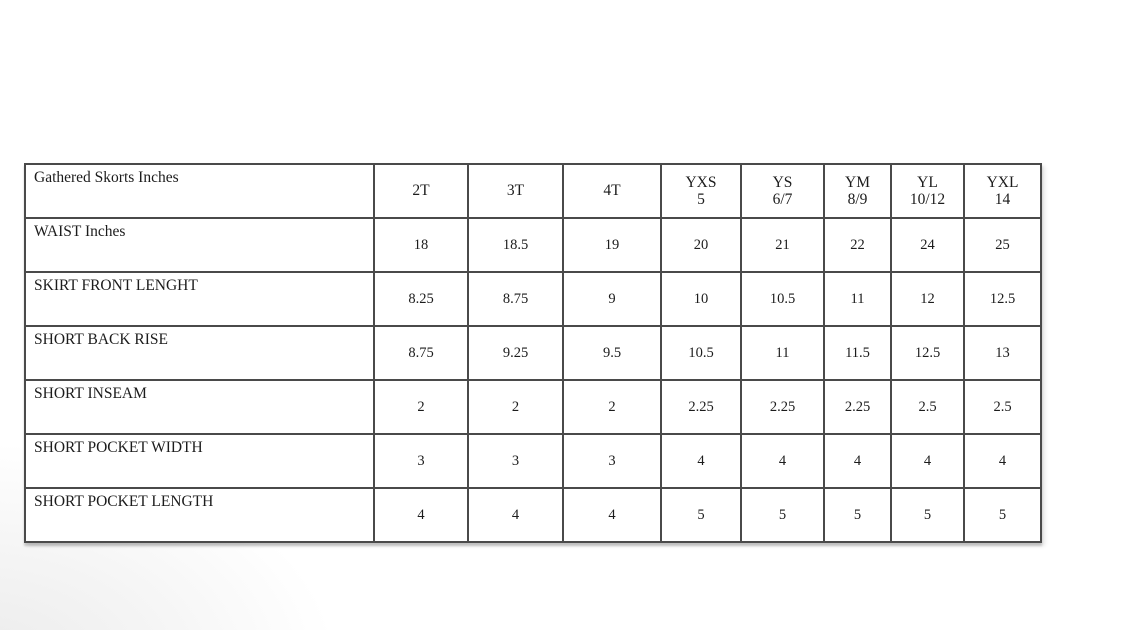 This screenshot has width=1132, height=630. Describe the element at coordinates (1002, 353) in the screenshot. I see `value-cell: 13` at that location.